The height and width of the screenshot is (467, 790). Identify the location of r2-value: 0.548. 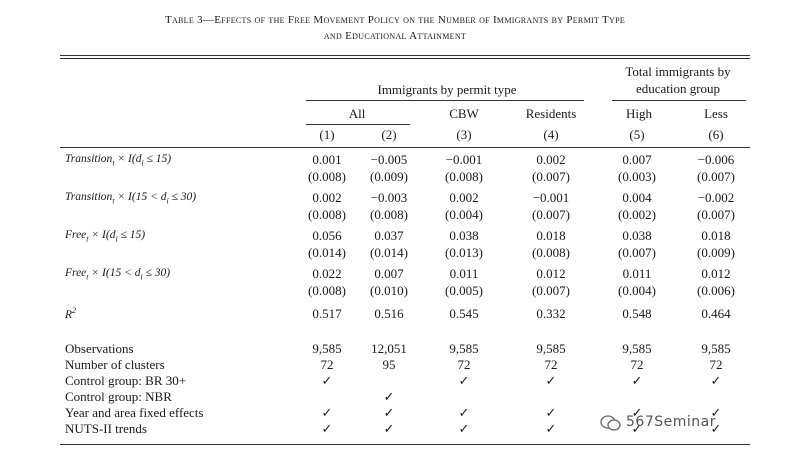
(637, 313).